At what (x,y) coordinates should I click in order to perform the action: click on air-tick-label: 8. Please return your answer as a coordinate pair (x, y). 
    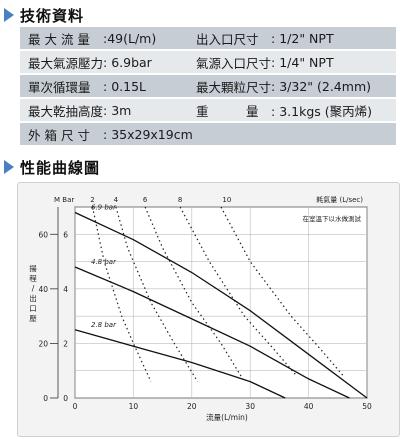
    Looking at the image, I should click on (180, 200).